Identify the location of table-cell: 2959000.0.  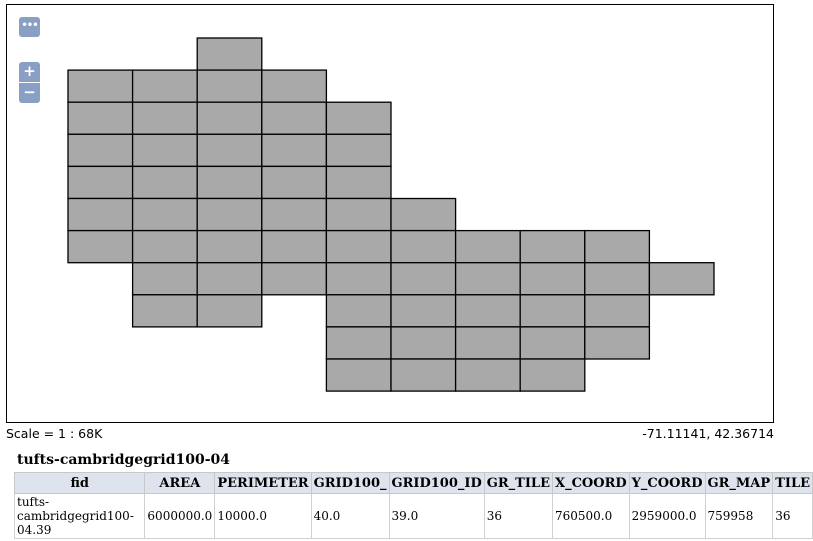
(667, 516).